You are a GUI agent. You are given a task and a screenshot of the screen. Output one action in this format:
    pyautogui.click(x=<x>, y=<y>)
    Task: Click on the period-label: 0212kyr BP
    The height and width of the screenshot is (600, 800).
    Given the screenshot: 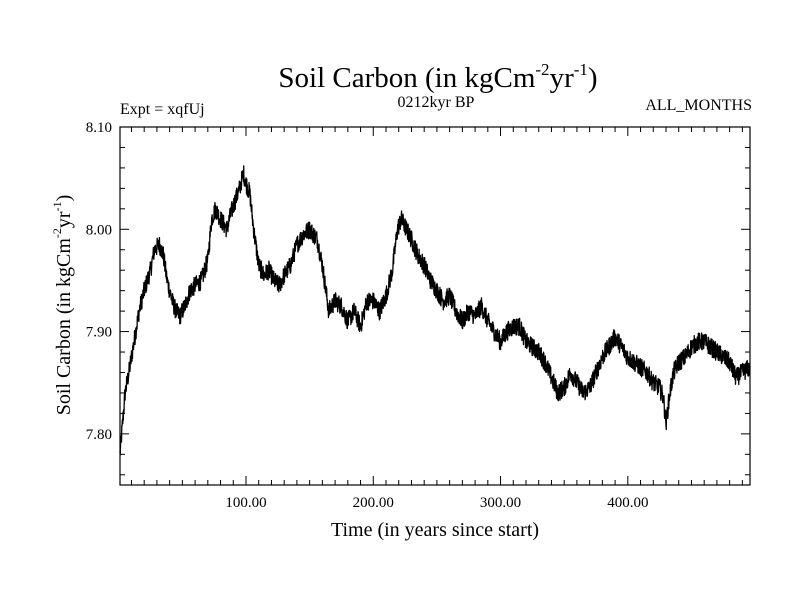 What is the action you would take?
    pyautogui.click(x=436, y=102)
    